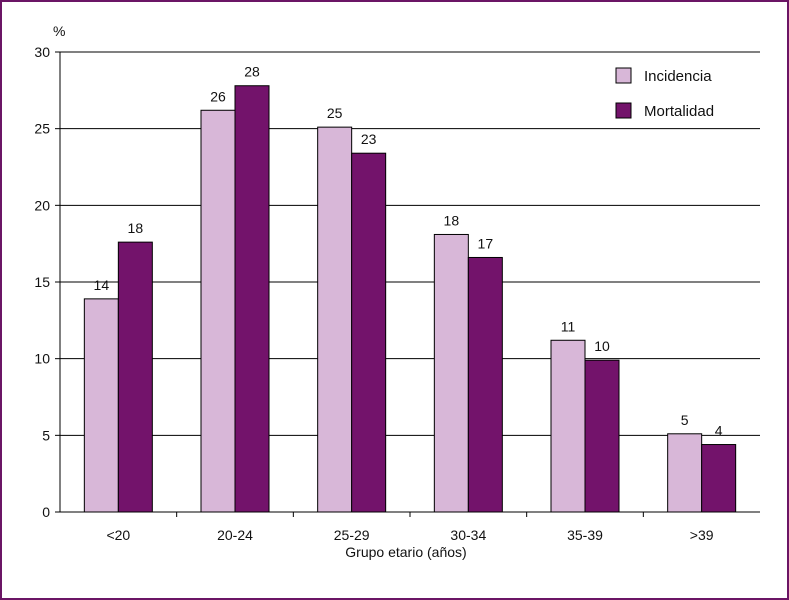  Describe the element at coordinates (702, 535) in the screenshot. I see `x-tick-label: >39` at that location.